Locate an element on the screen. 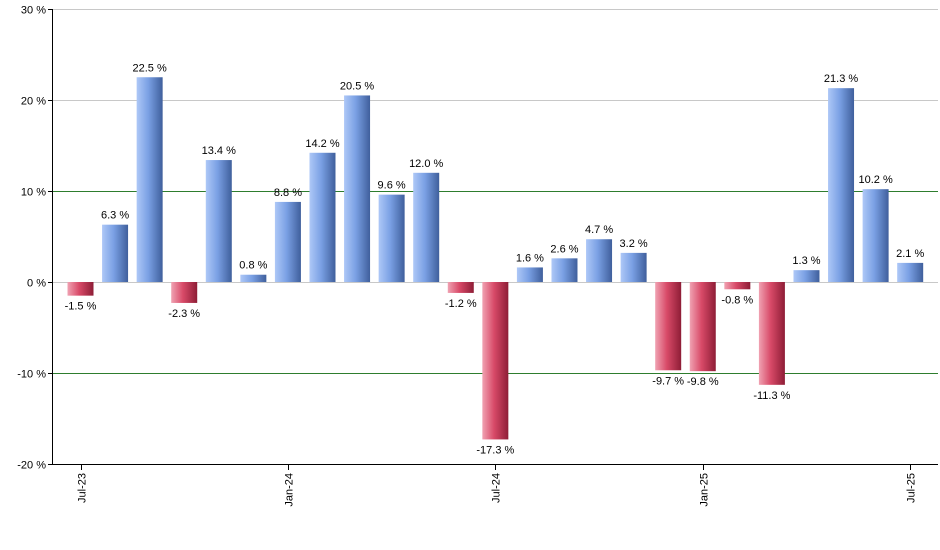 This screenshot has width=940, height=550. x-tick-label: Jan-24 is located at coordinates (290, 490).